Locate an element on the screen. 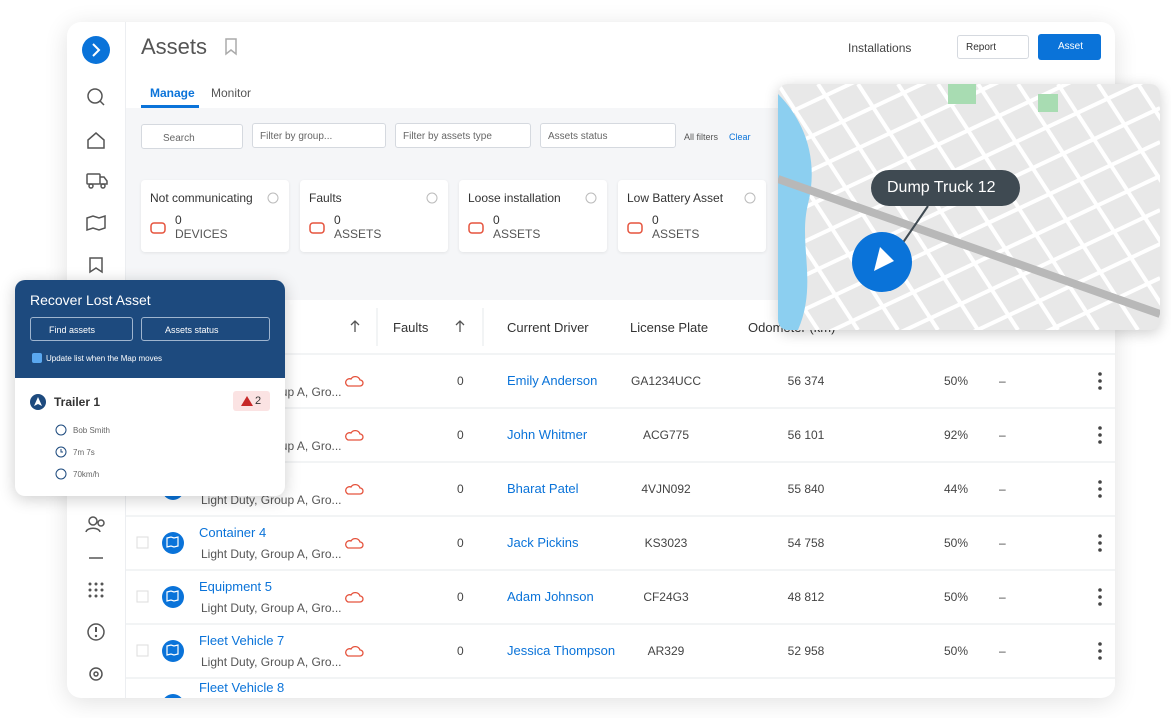 The height and width of the screenshot is (718, 1171). map is located at coordinates (969, 207).